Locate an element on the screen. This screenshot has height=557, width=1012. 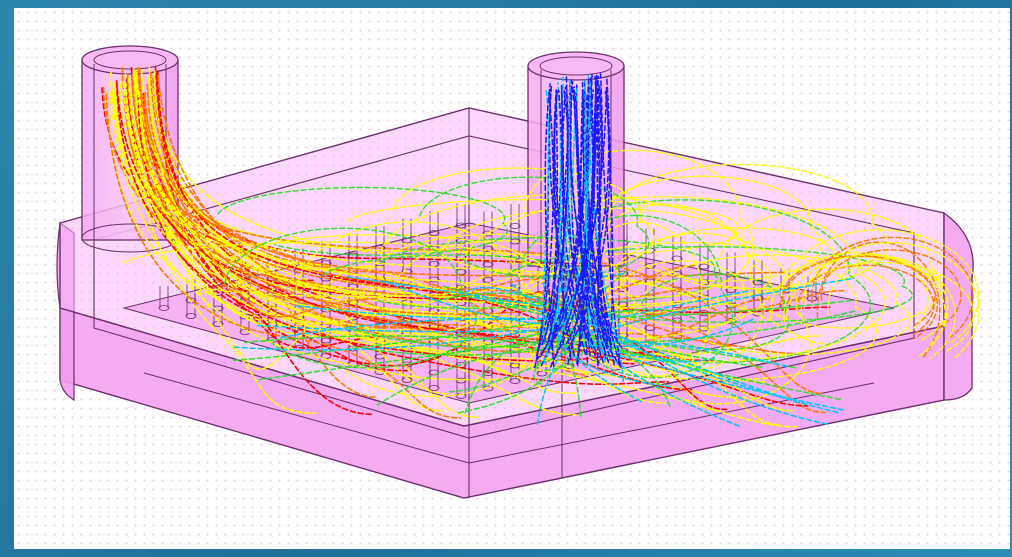
base-groove is located at coordinates (509, 418).